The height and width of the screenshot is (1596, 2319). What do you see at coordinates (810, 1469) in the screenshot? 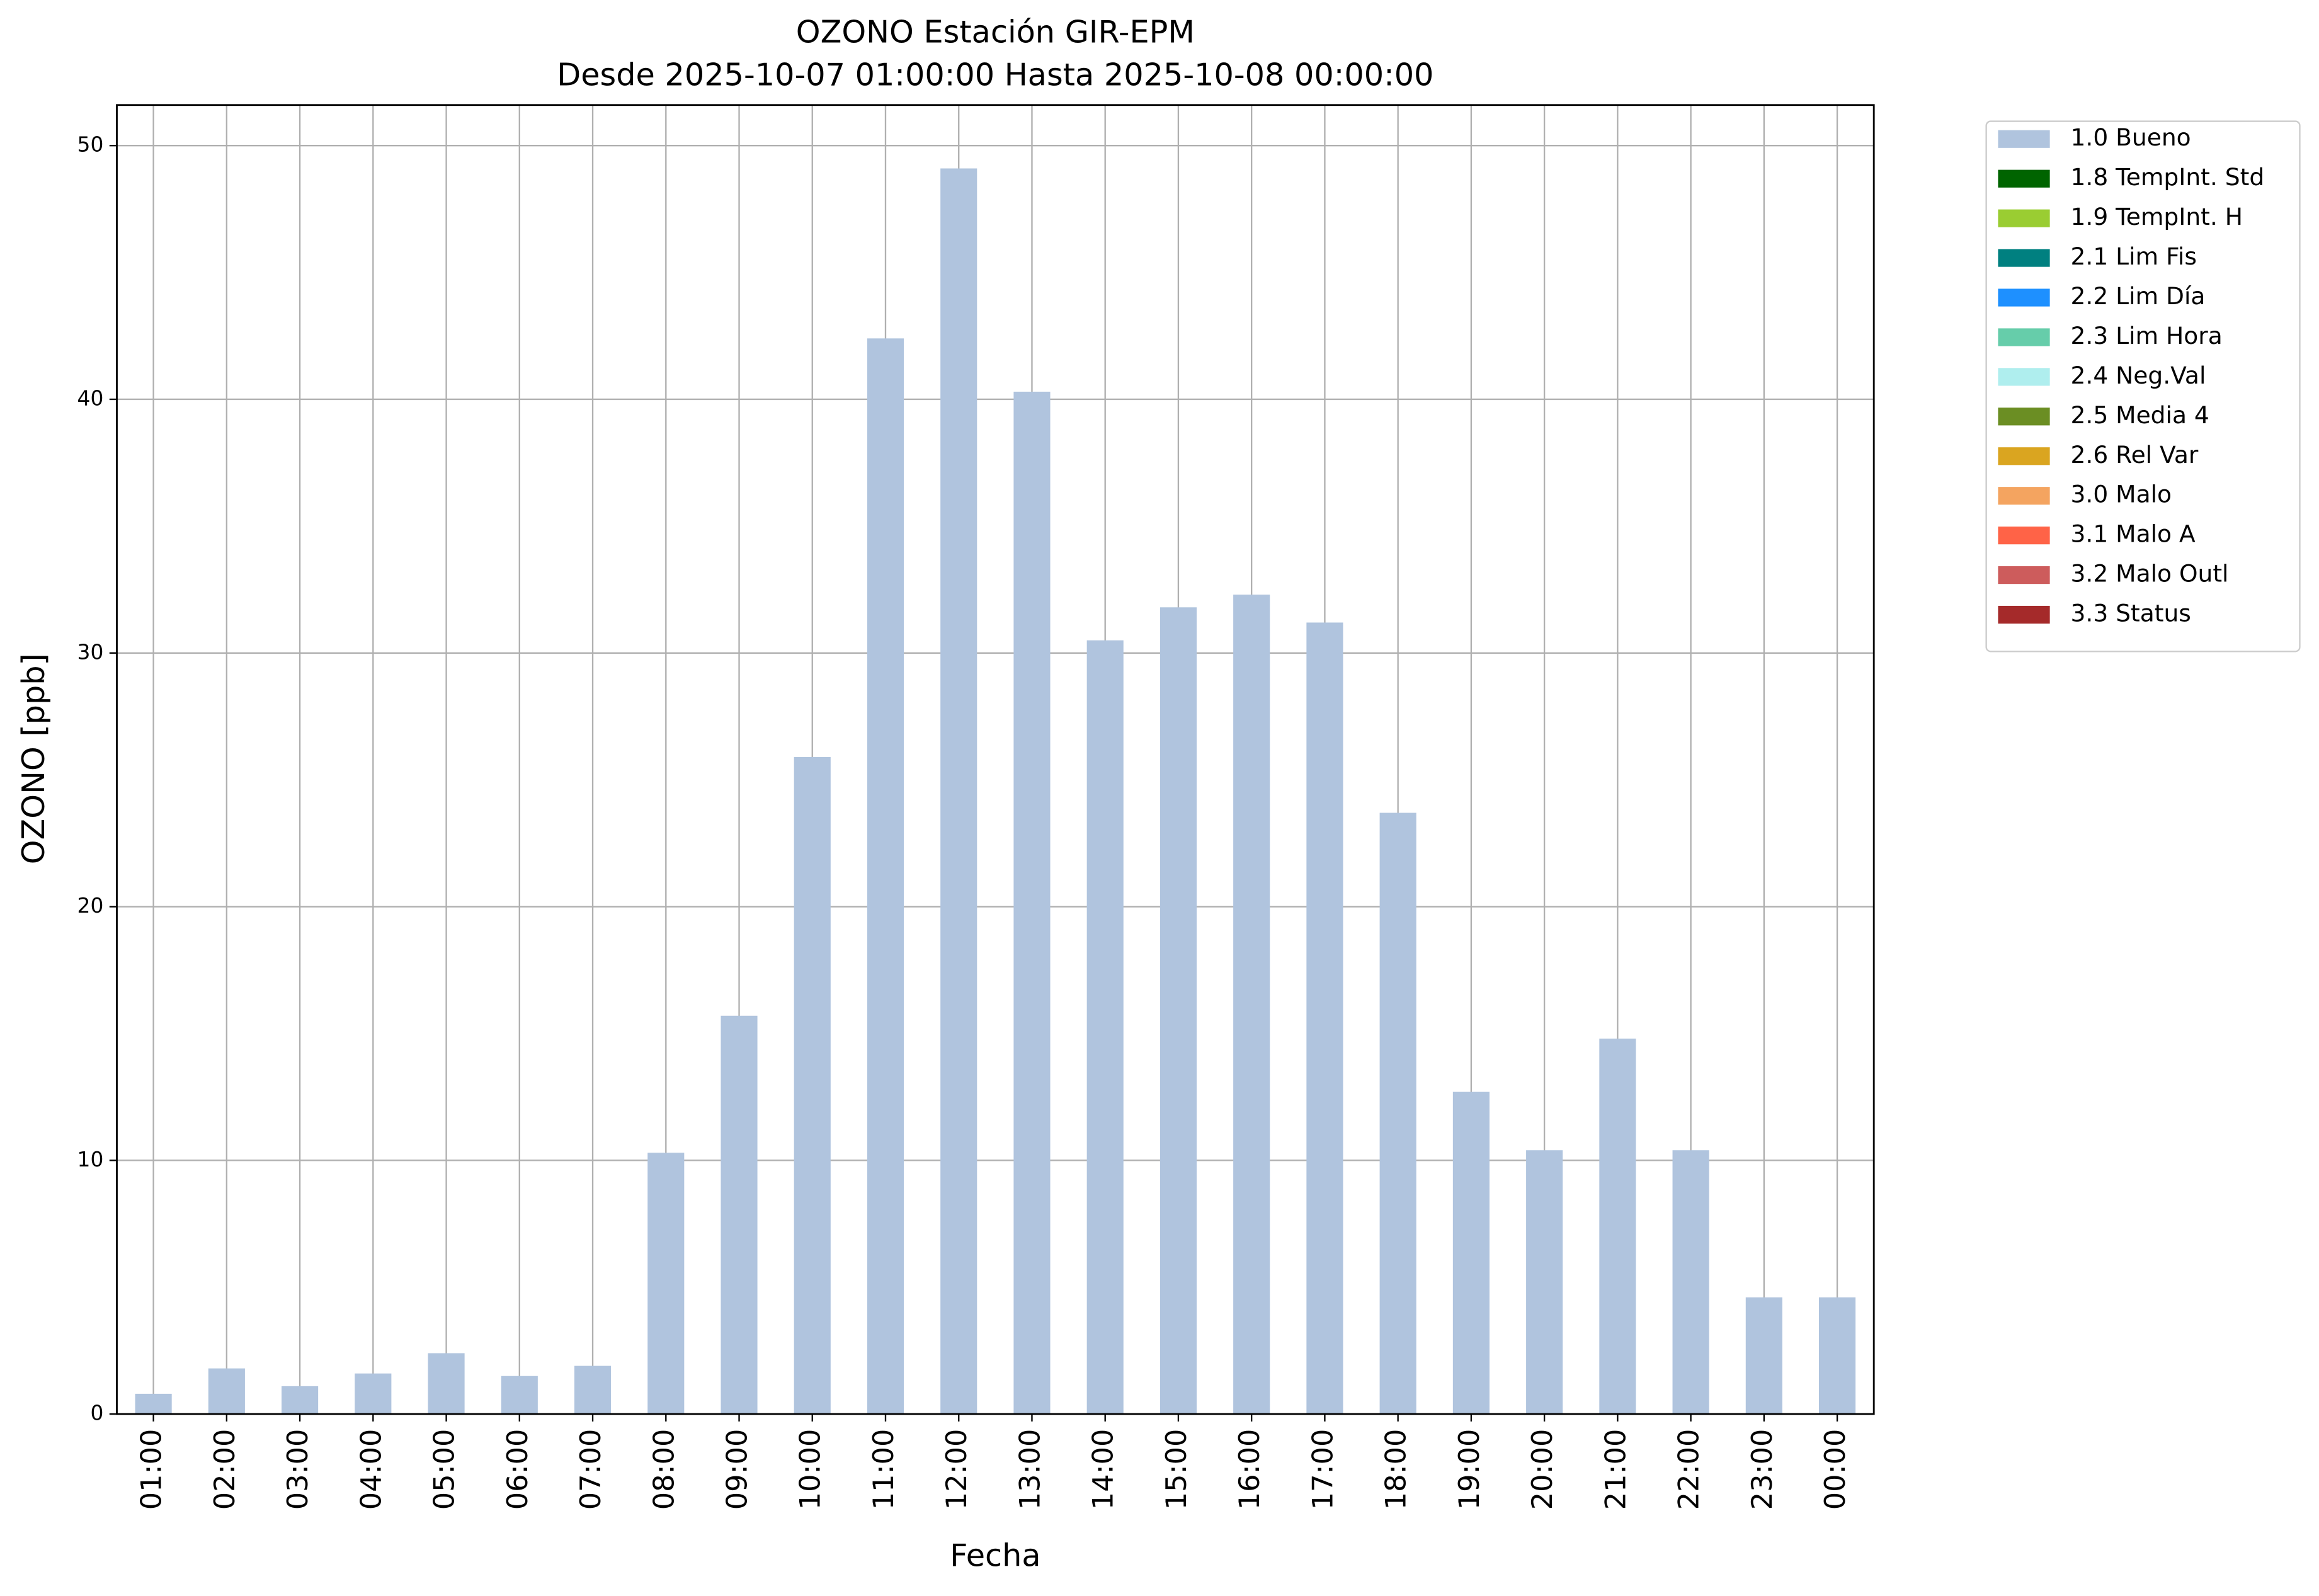
I see `x-tick-label: 10:00` at bounding box center [810, 1469].